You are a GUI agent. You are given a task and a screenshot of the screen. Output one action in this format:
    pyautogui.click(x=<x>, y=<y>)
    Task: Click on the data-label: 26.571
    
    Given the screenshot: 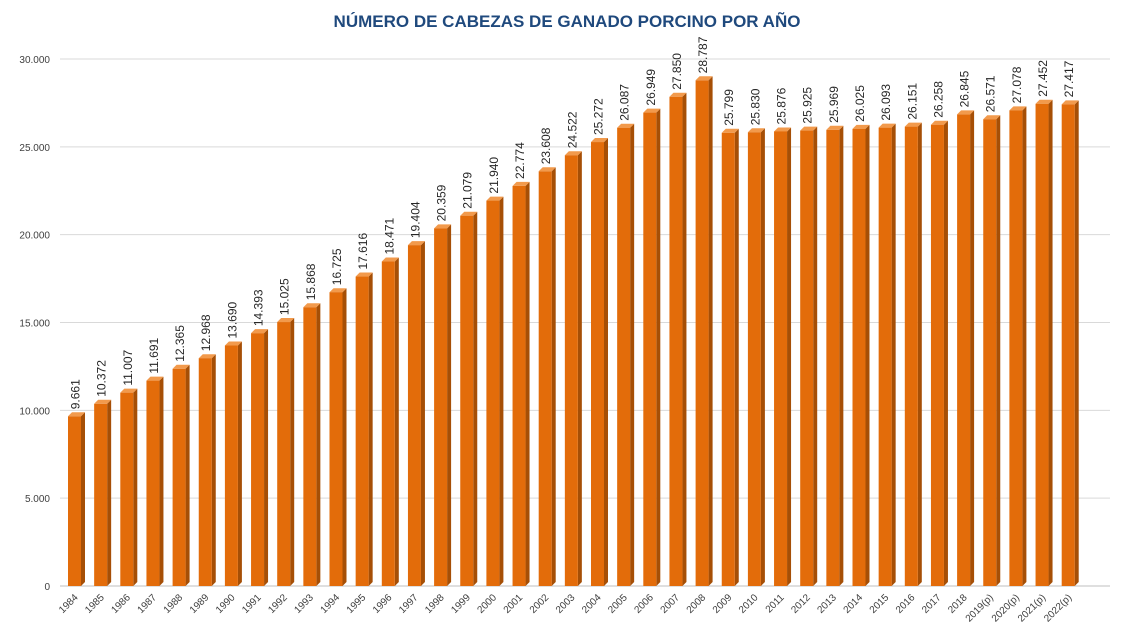 What is the action you would take?
    pyautogui.click(x=991, y=93)
    